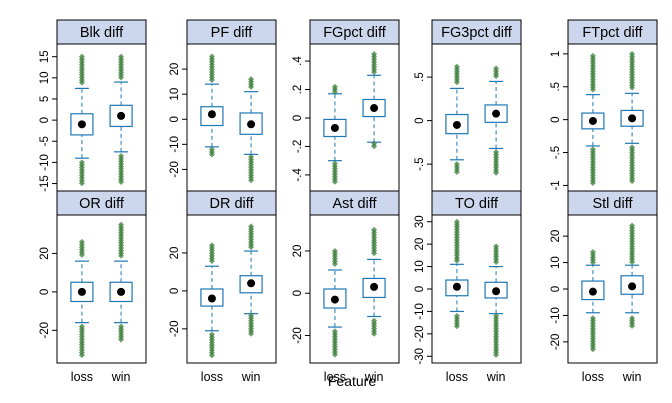 Image resolution: width=672 pixels, height=403 pixels. Describe the element at coordinates (45, 56) in the screenshot. I see `y-tick-label: 15` at that location.